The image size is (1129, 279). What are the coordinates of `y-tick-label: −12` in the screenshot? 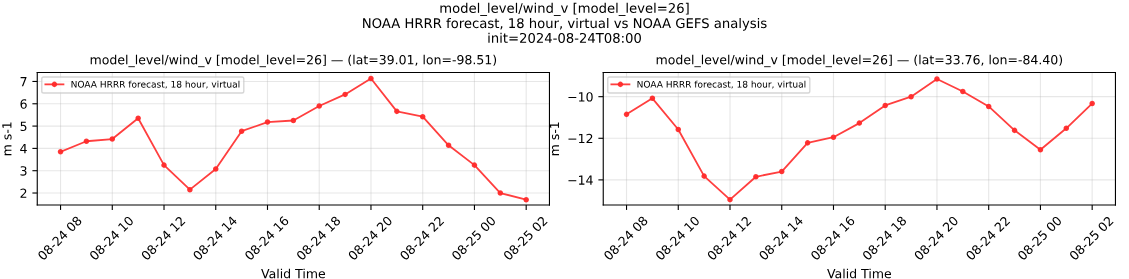 It's located at (580, 138).